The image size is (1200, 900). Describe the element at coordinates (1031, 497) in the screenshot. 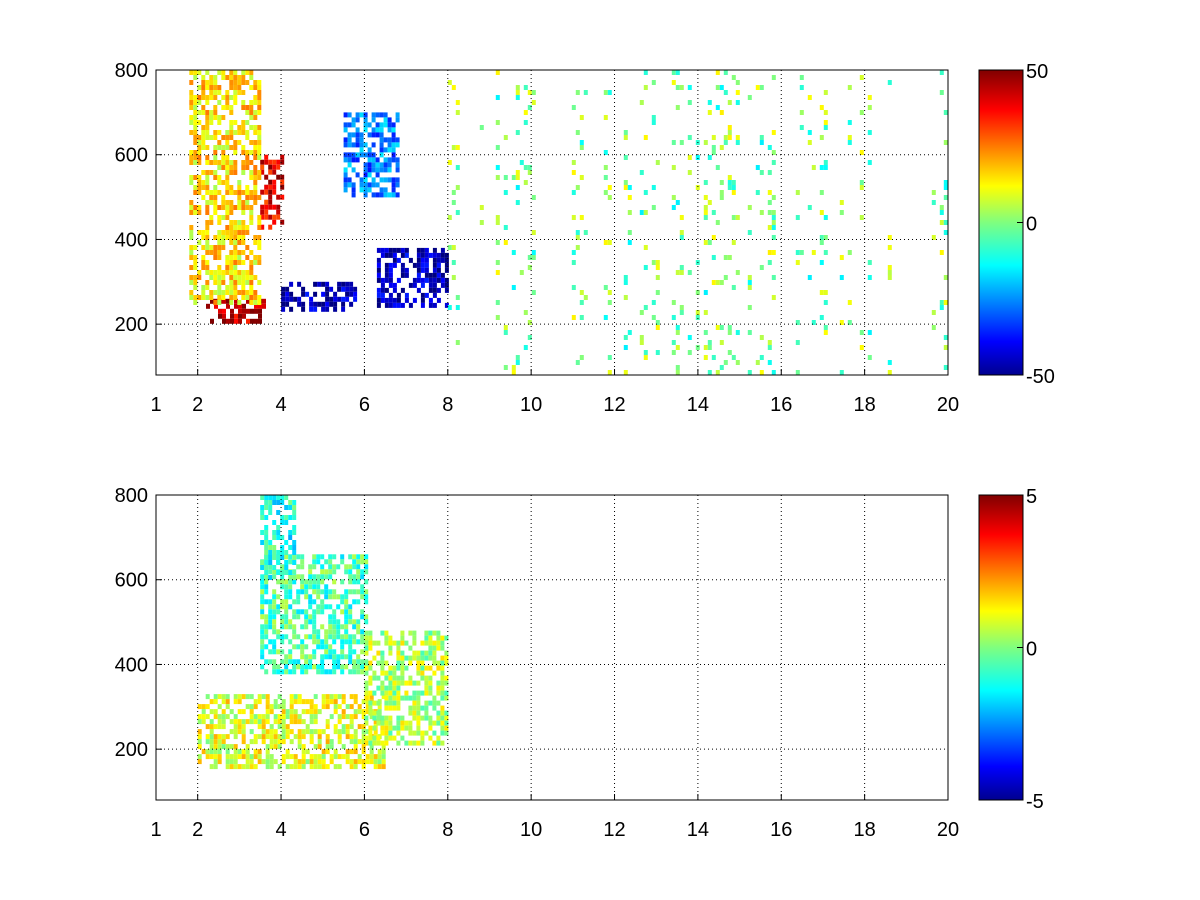

I see `colorbar-tick-label: 5` at that location.